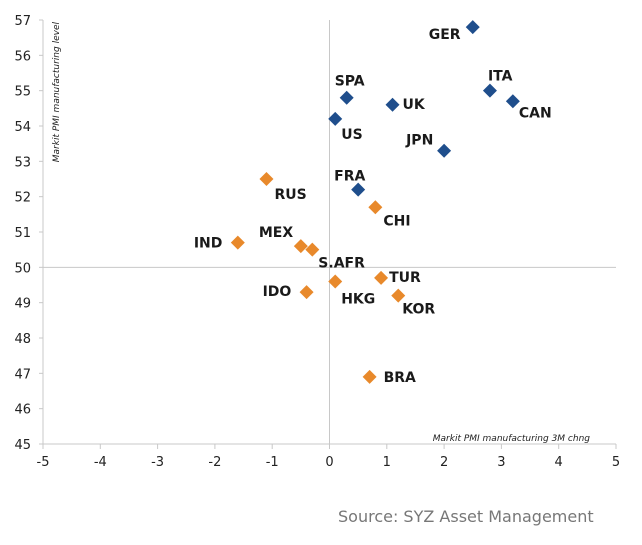 The height and width of the screenshot is (545, 642). I want to click on point-ido-marker, so click(306, 292).